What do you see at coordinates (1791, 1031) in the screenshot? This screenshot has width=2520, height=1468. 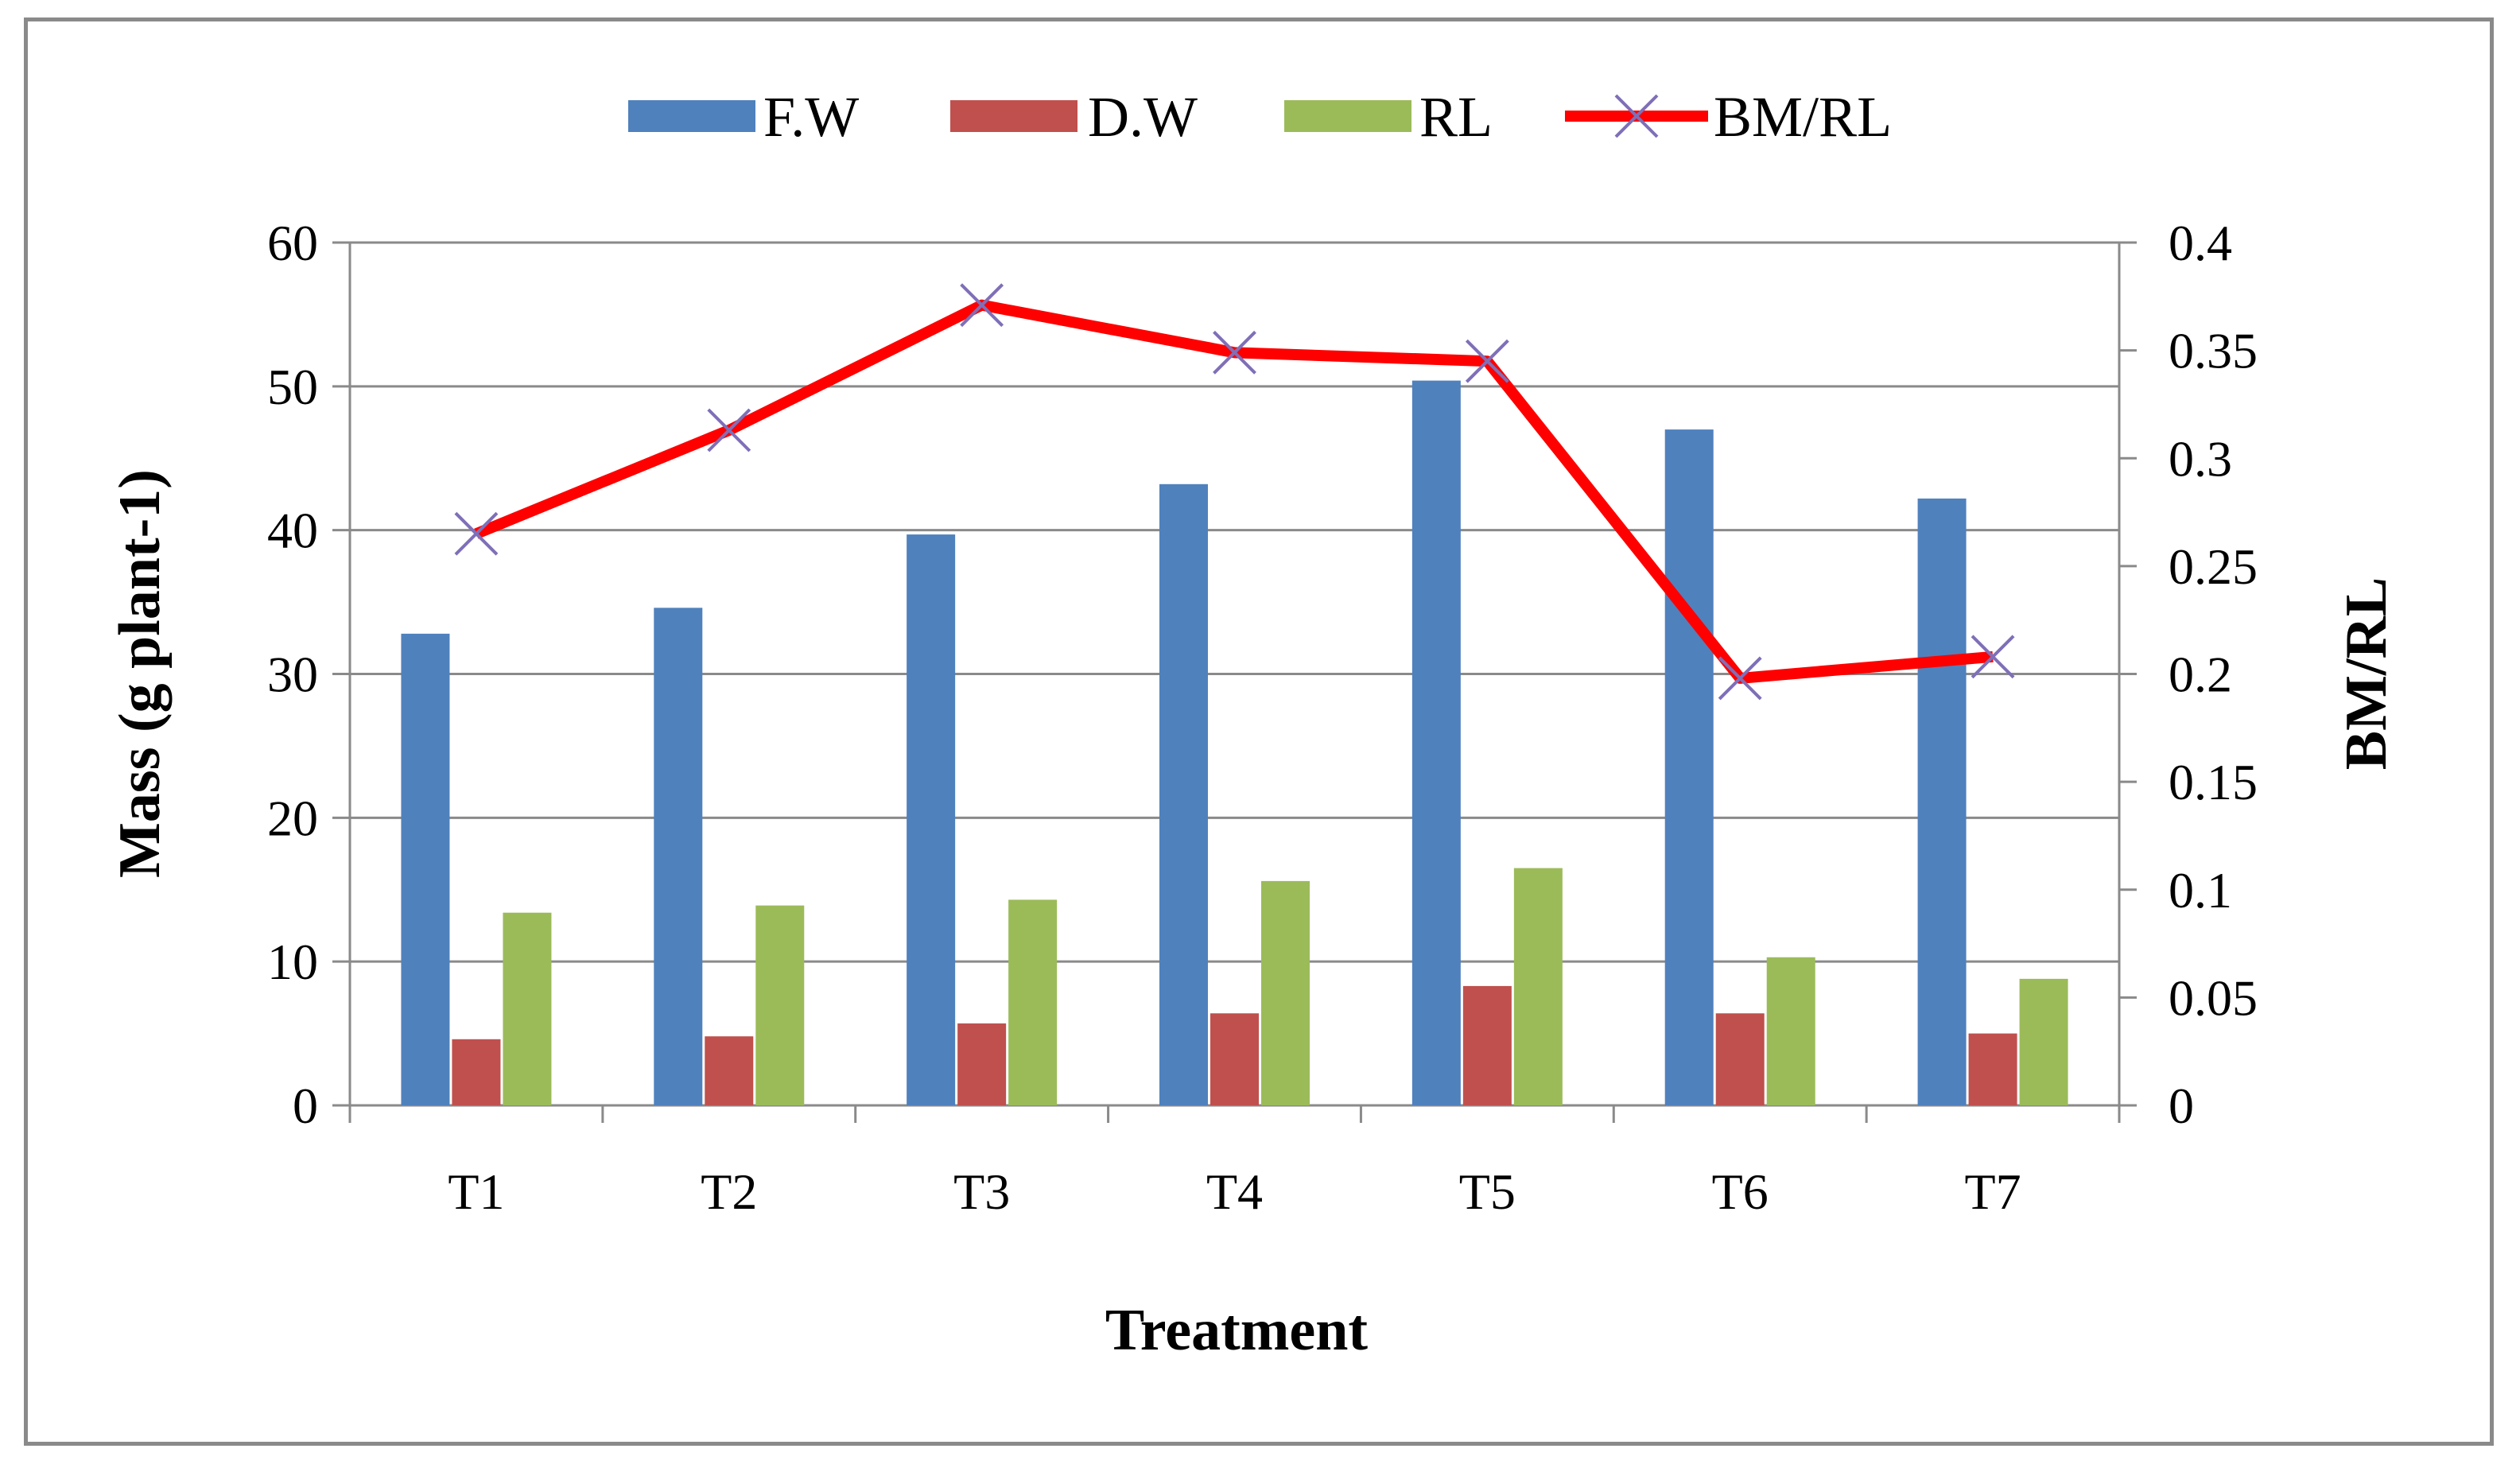 I see `bar-rl-t6` at bounding box center [1791, 1031].